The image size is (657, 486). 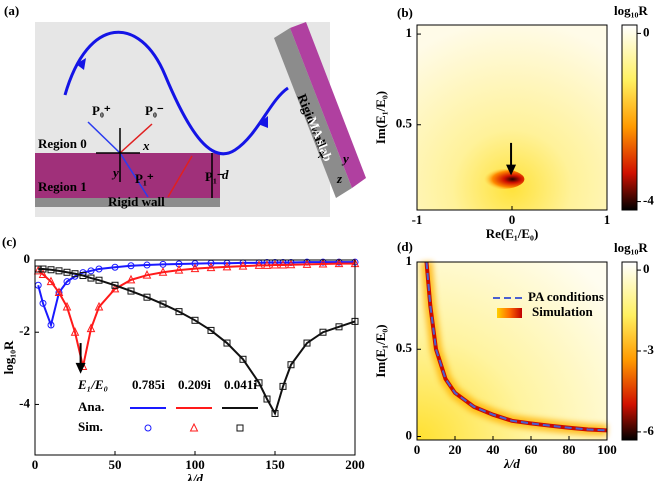 I want to click on legend-entry: PA conditions, so click(x=566, y=296).